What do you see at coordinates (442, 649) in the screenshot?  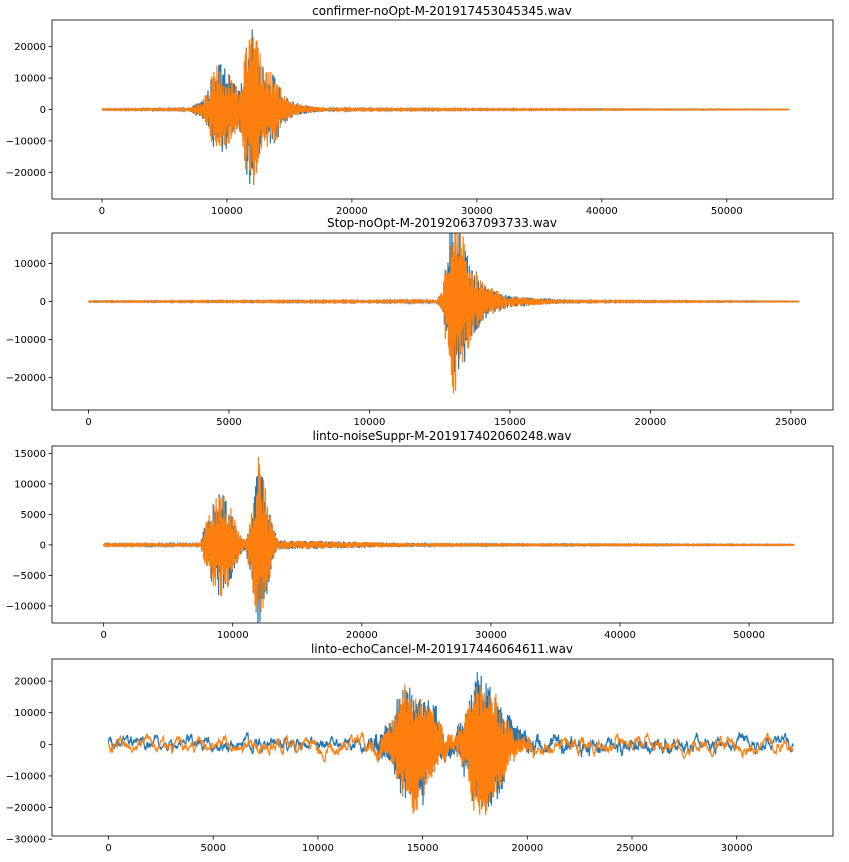 I see `subplot-4-title: linto-echoCancel-M-201917446064611.wav` at bounding box center [442, 649].